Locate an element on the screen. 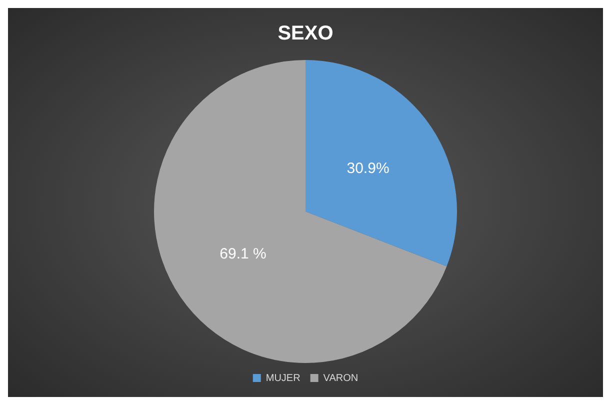 Image resolution: width=611 pixels, height=405 pixels. data-label: 30.9% is located at coordinates (368, 168).